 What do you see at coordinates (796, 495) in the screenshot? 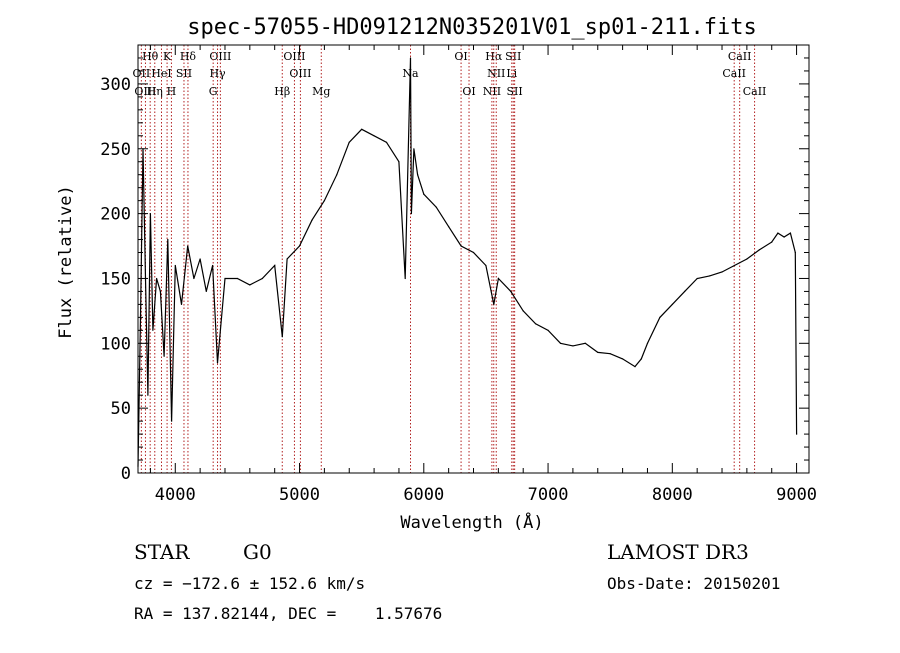
I see `x-tick-label: 9000` at bounding box center [796, 495].